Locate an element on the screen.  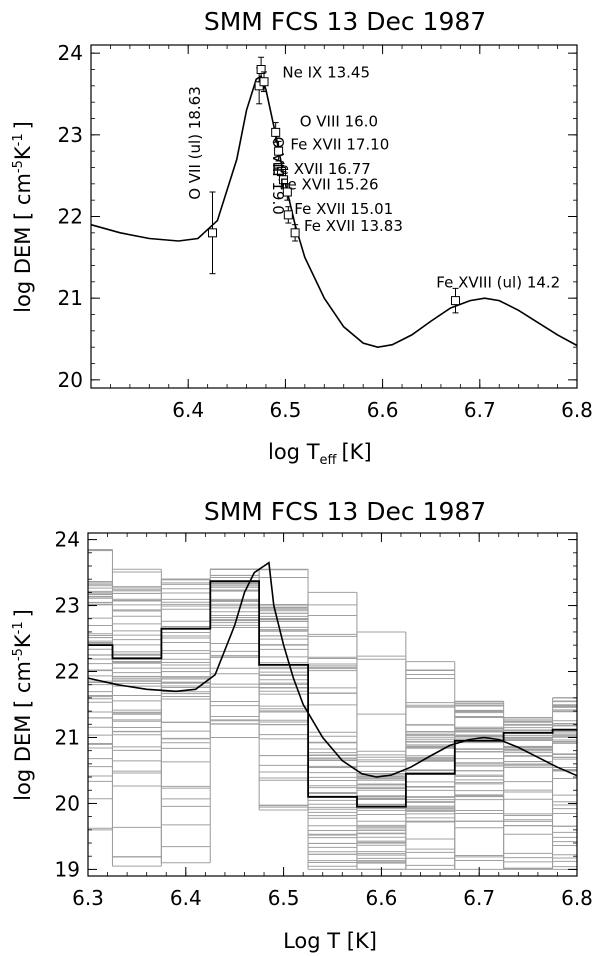
line-annotation: Fe XVIII (ul) 14.2 is located at coordinates (498, 283).